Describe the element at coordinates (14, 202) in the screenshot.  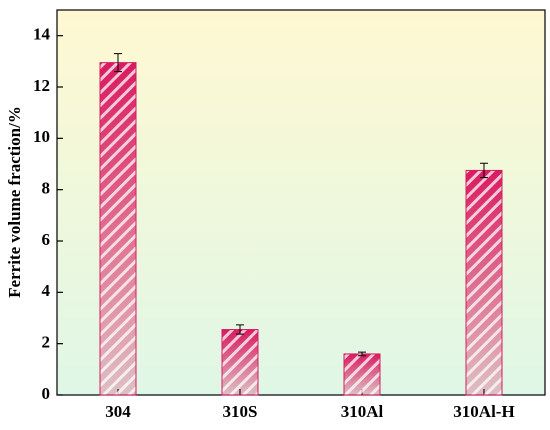
I see `y-axis-label: Ferrite volume fraction/%` at that location.